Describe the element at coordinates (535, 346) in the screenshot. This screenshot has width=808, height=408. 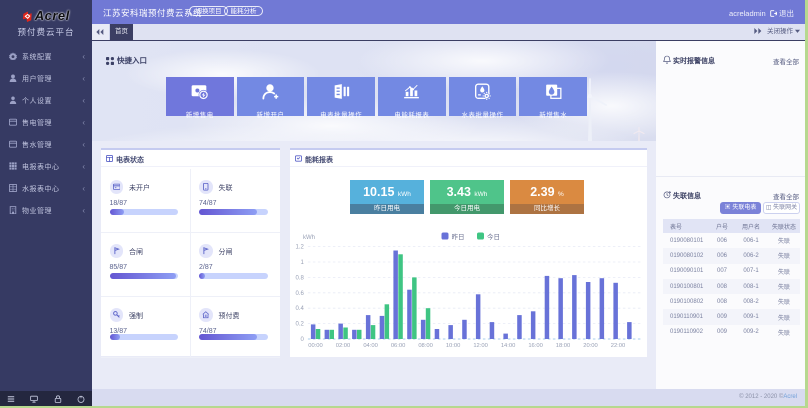
I see `svg-text: 16:00` at that location.